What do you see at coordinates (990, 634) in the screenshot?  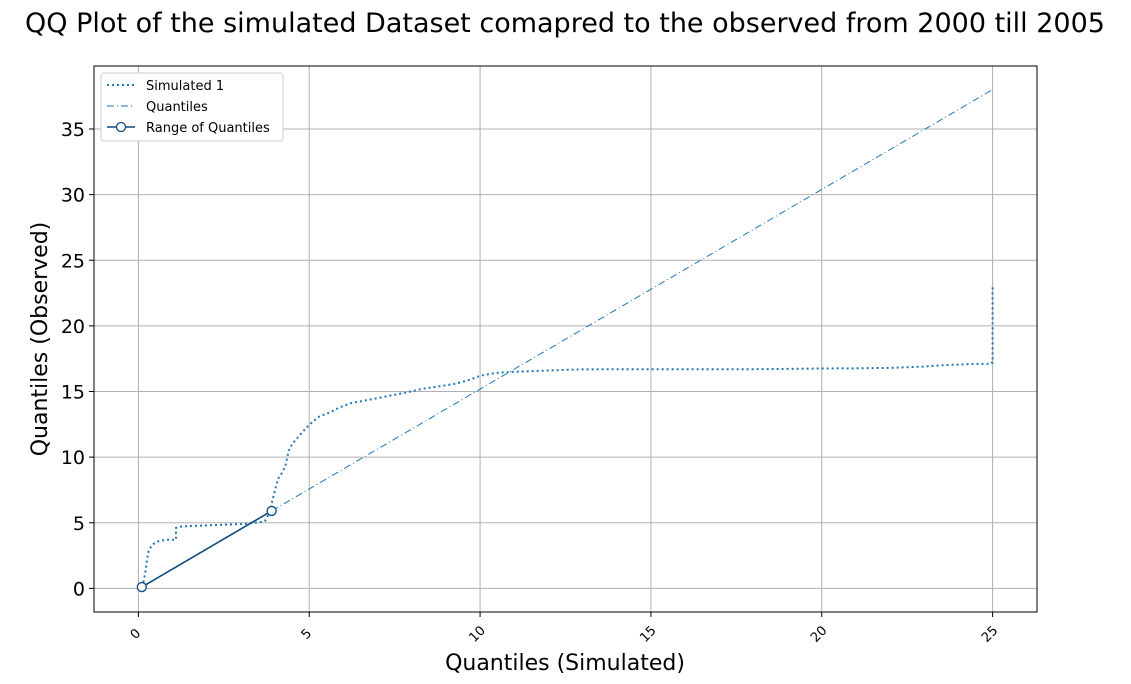 I see `x-tick-label: 25` at bounding box center [990, 634].